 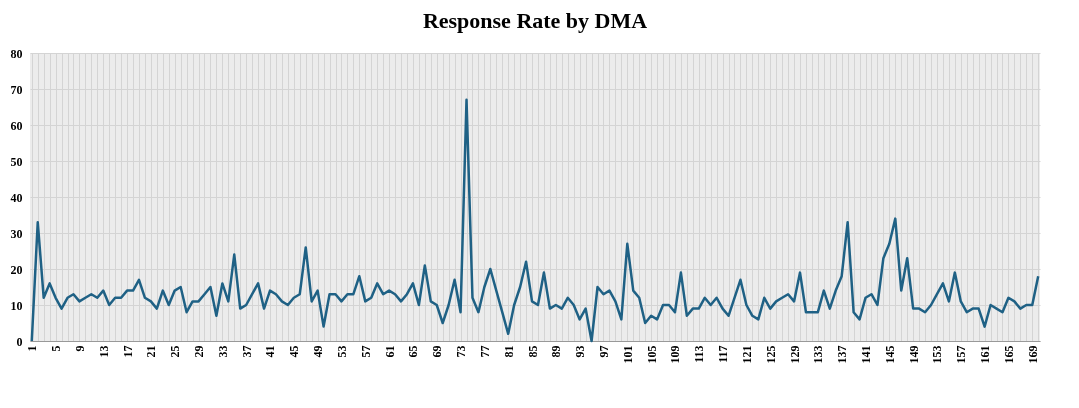 I want to click on x-tick-label: 49, so click(x=318, y=351).